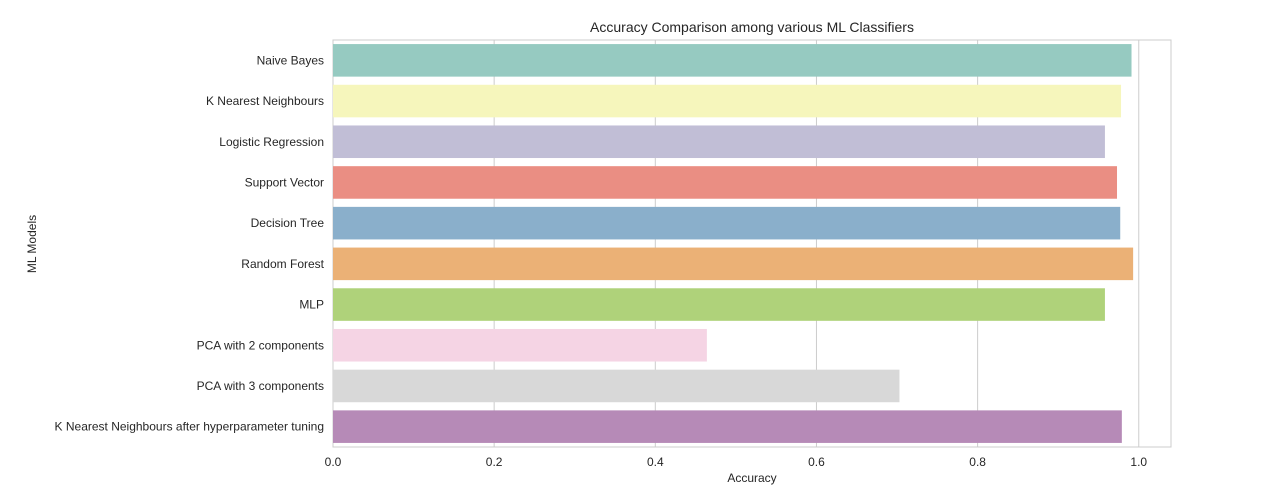  What do you see at coordinates (1138, 462) in the screenshot?
I see `x-tick-label: 1.0` at bounding box center [1138, 462].